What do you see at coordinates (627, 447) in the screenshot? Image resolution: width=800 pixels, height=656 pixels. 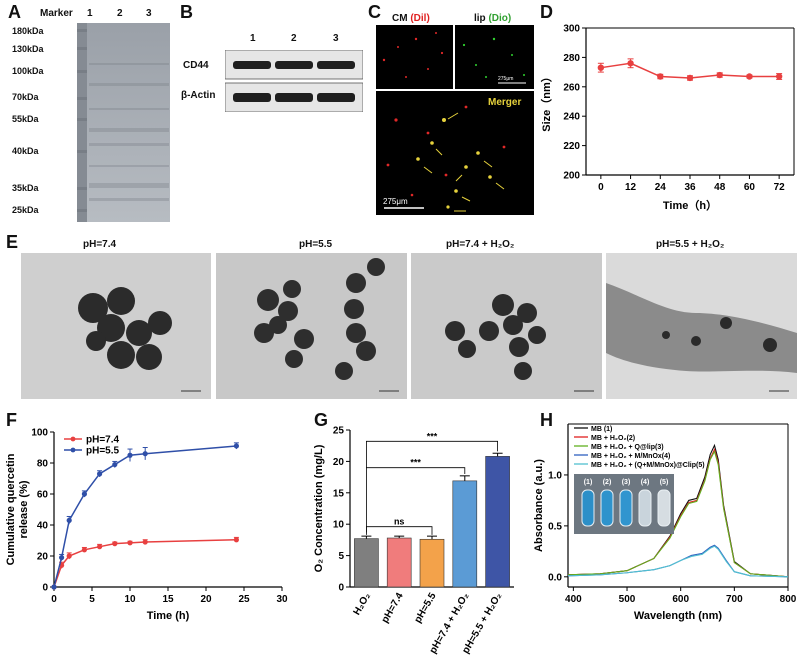 I see `h-legend-label: MB + H₂O₂ + Q@lip(3)` at bounding box center [627, 447].